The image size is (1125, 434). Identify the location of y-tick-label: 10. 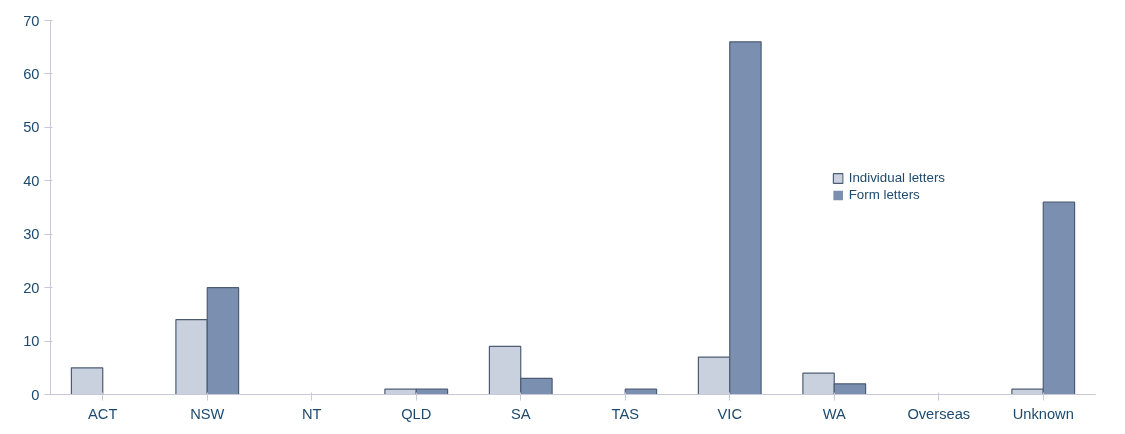
(31, 341).